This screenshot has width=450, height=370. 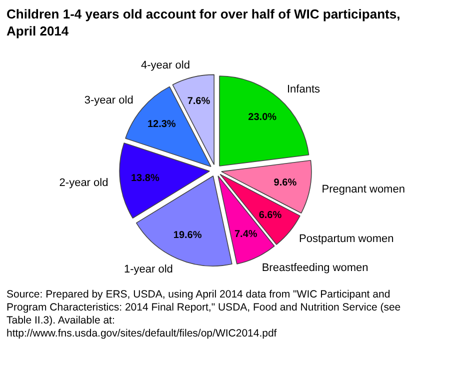 I want to click on slice-label: Postpartum women, so click(x=346, y=239).